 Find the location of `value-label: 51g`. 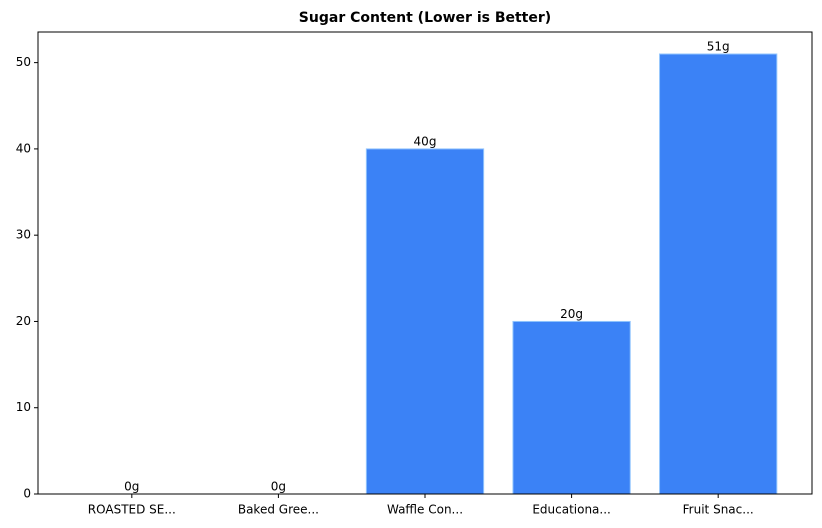

value-label: 51g is located at coordinates (718, 47).